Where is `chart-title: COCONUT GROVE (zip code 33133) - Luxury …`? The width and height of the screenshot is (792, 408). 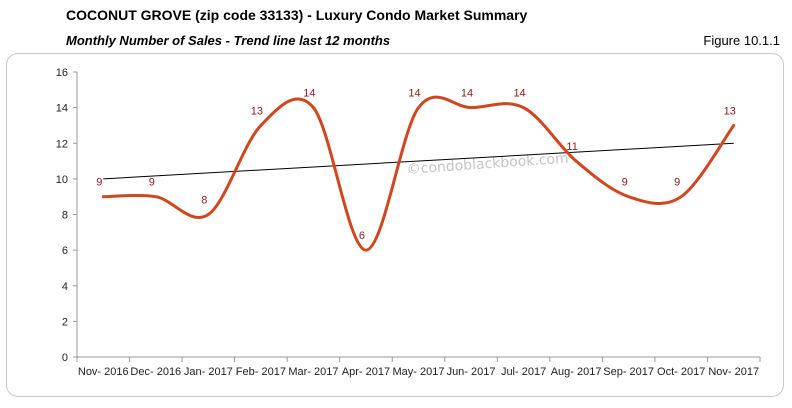
chart-title: COCONUT GROVE (zip code 33133) - Luxury … is located at coordinates (297, 15).